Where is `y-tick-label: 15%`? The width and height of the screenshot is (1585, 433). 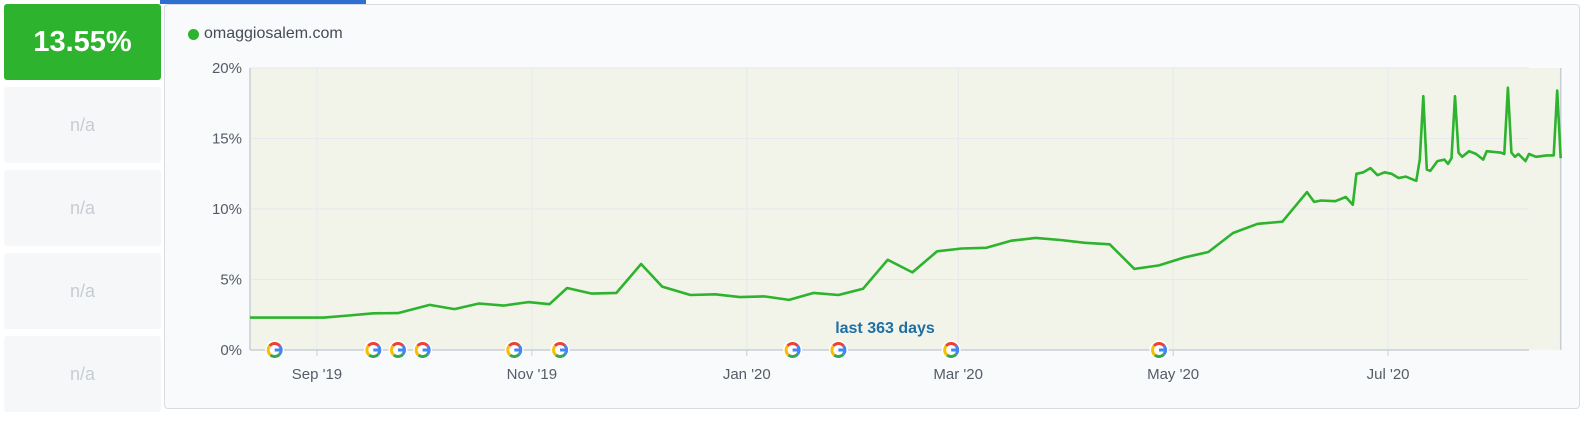
y-tick-label: 15% is located at coordinates (227, 139).